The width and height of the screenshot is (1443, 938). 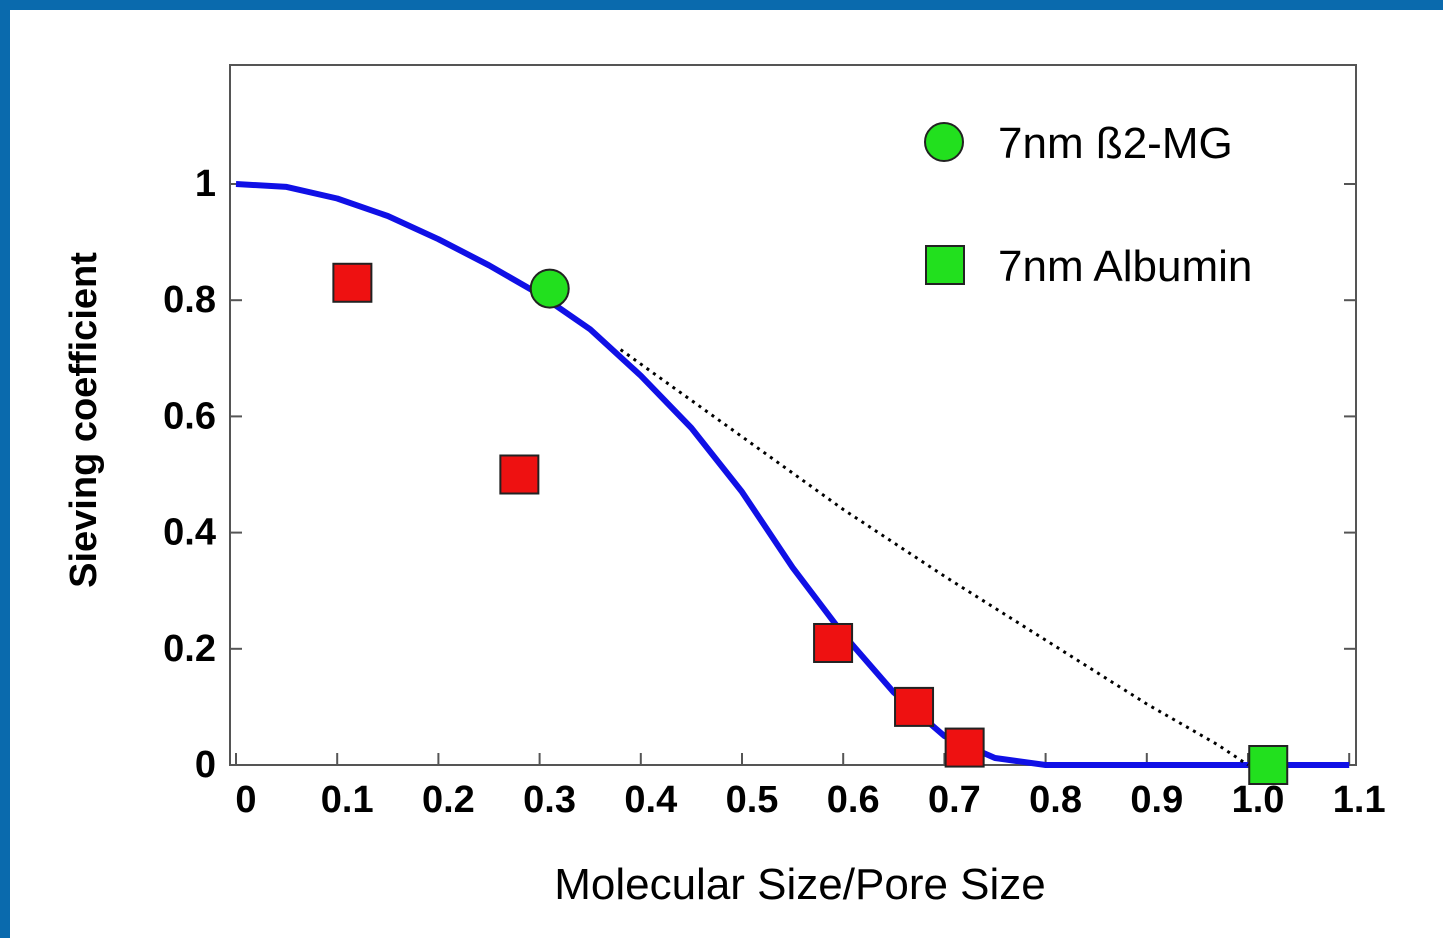 I want to click on x-tick-label: 0.5, so click(x=752, y=800).